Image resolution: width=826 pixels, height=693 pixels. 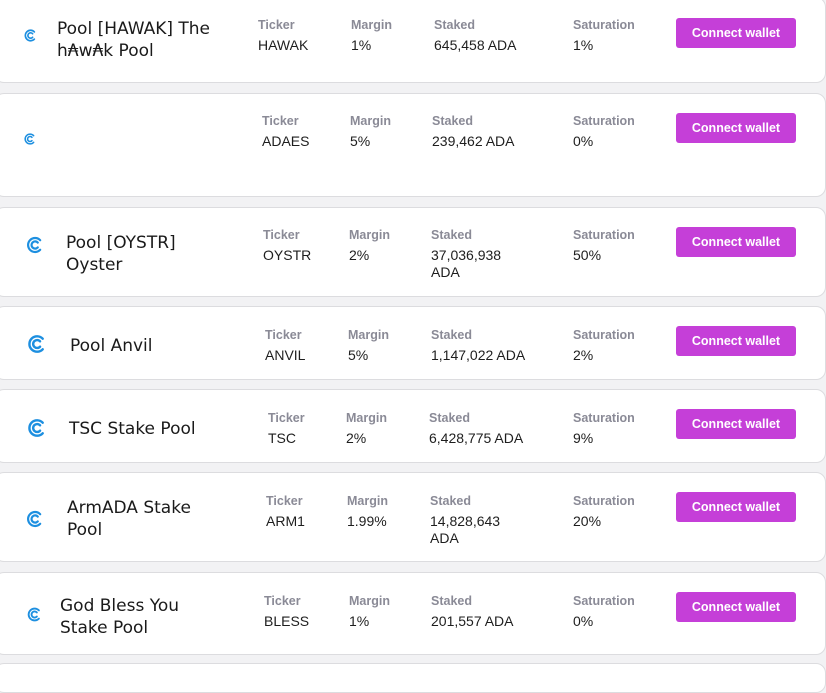 I want to click on saturation-column: Saturation 1%, so click(x=604, y=35).